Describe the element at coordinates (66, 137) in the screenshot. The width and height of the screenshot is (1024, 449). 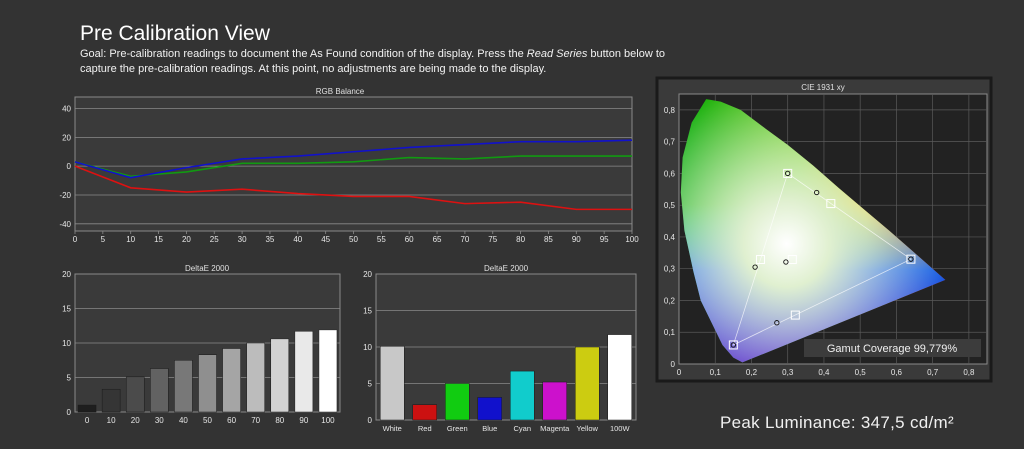
I see `rgb-y-tick-label: 20` at that location.